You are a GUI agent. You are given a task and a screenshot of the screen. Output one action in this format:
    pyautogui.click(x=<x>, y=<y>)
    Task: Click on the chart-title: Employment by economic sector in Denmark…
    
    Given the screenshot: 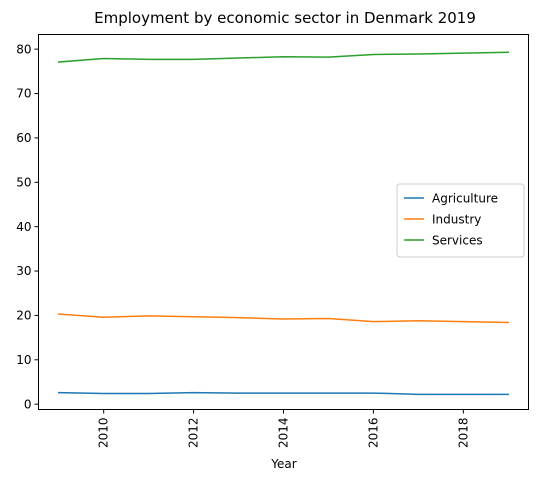 What is the action you would take?
    pyautogui.click(x=285, y=18)
    